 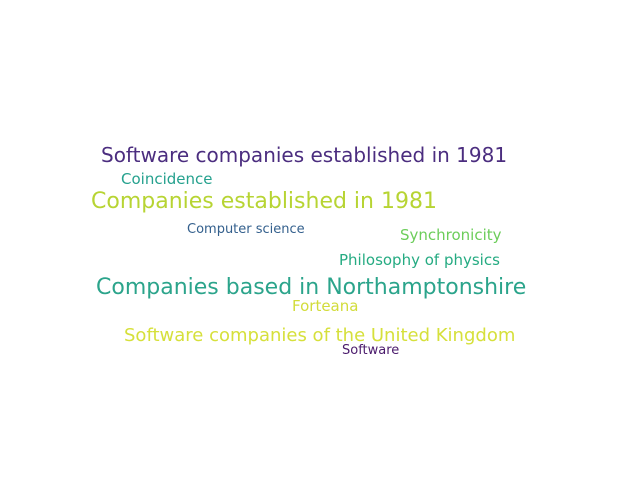 What do you see at coordinates (304, 155) in the screenshot?
I see `word-software-companies-established-in-1981: Software companies established in 1981` at bounding box center [304, 155].